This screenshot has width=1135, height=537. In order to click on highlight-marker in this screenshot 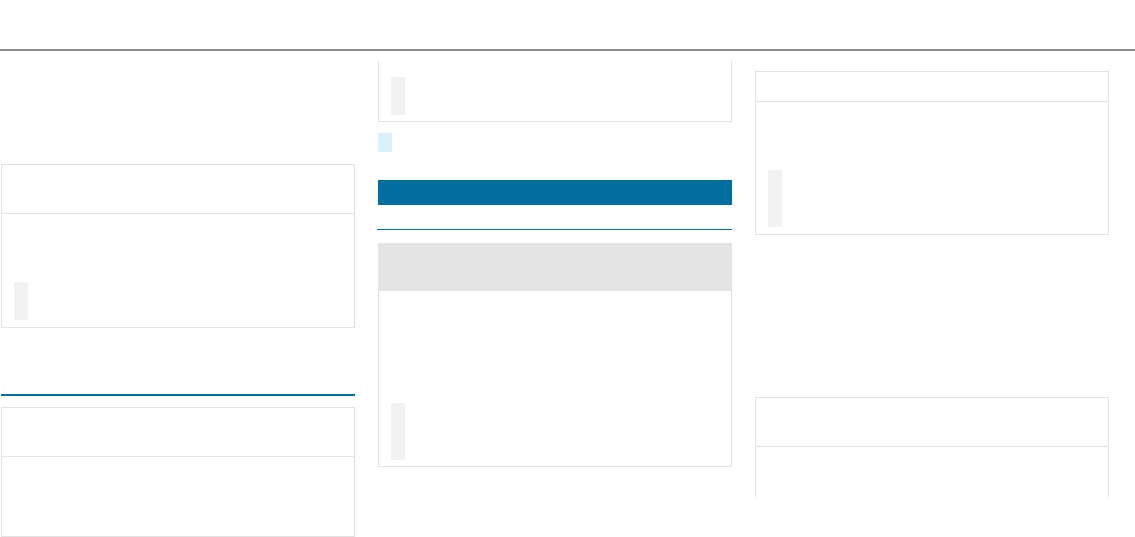, I will do `click(385, 142)`.